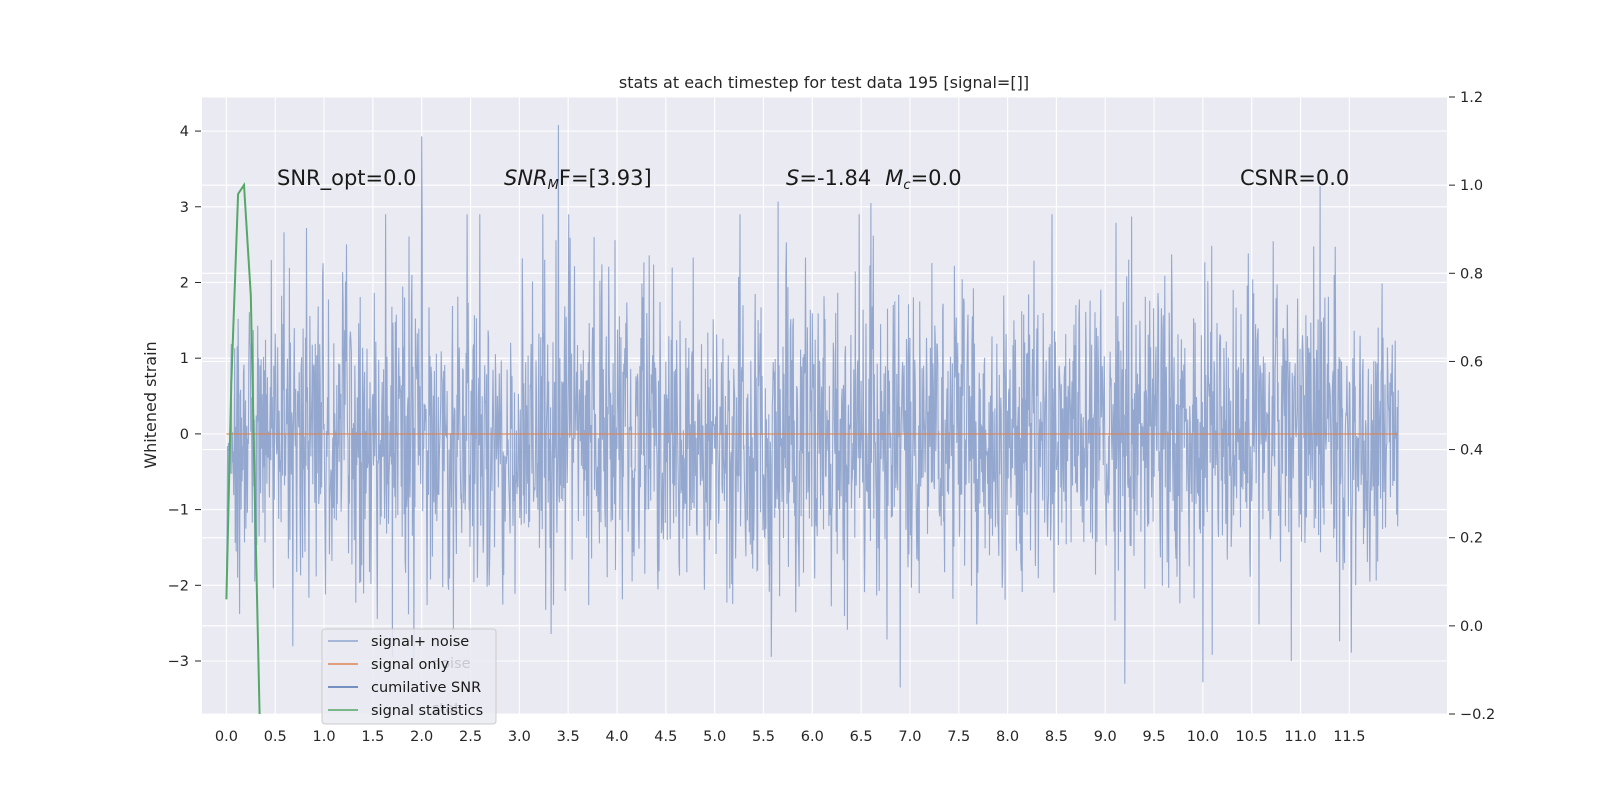 This screenshot has width=1600, height=804. What do you see at coordinates (1477, 715) in the screenshot?
I see `y2-tick-label: −0.2` at bounding box center [1477, 715].